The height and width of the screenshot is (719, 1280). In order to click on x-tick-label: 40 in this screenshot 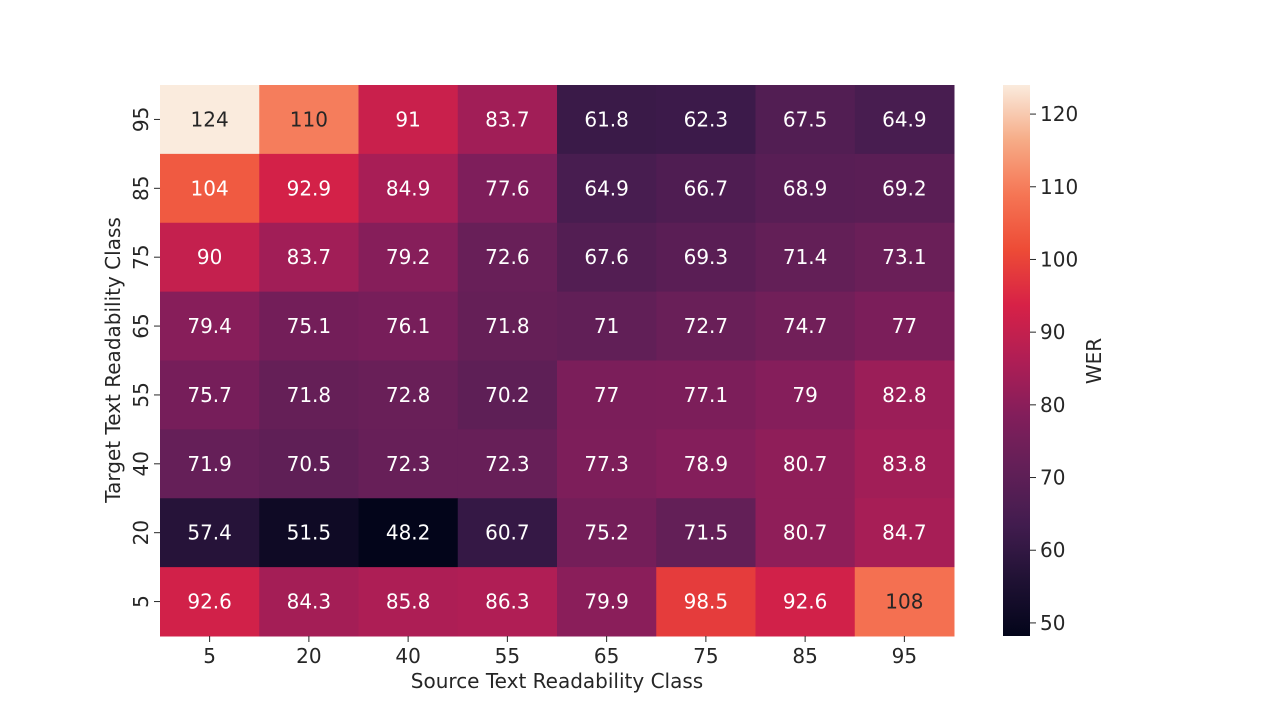, I will do `click(407, 656)`.